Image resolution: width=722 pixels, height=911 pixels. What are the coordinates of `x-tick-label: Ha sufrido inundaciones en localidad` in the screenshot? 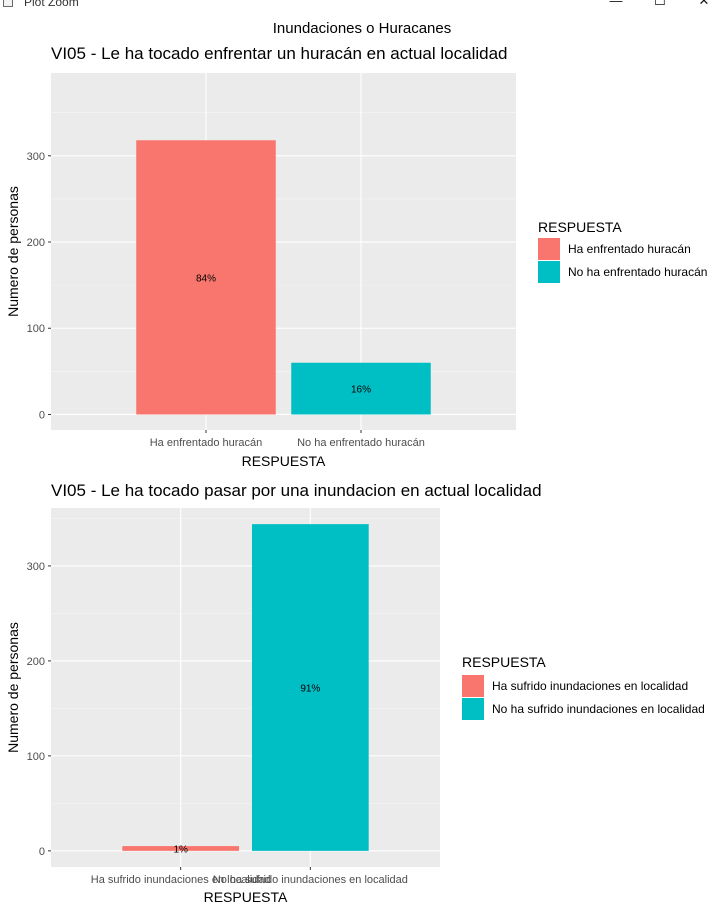 It's located at (181, 880).